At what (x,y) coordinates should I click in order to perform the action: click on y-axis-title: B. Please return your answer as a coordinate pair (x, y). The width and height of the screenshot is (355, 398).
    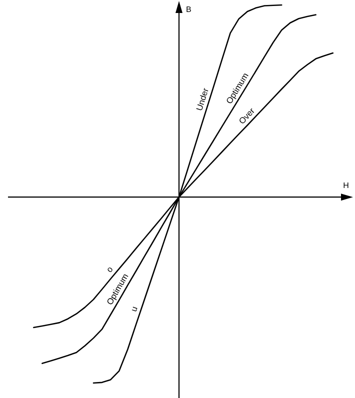
    Looking at the image, I should click on (189, 9).